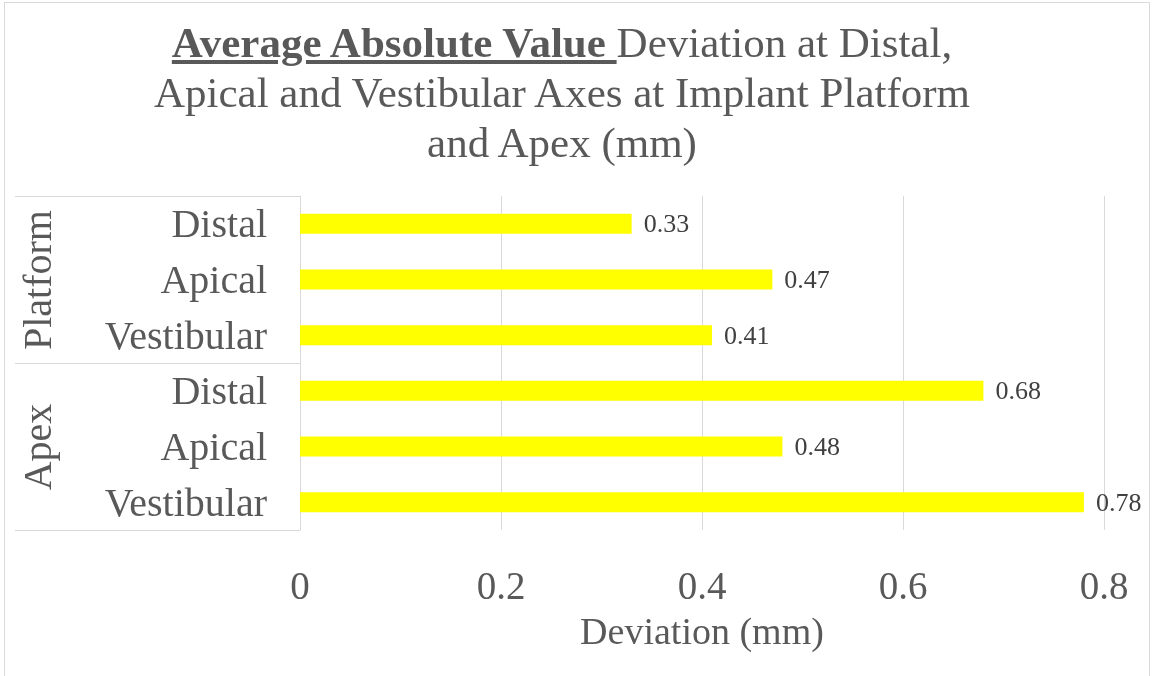 This screenshot has width=1152, height=676. What do you see at coordinates (747, 335) in the screenshot?
I see `data-label: 0.41` at bounding box center [747, 335].